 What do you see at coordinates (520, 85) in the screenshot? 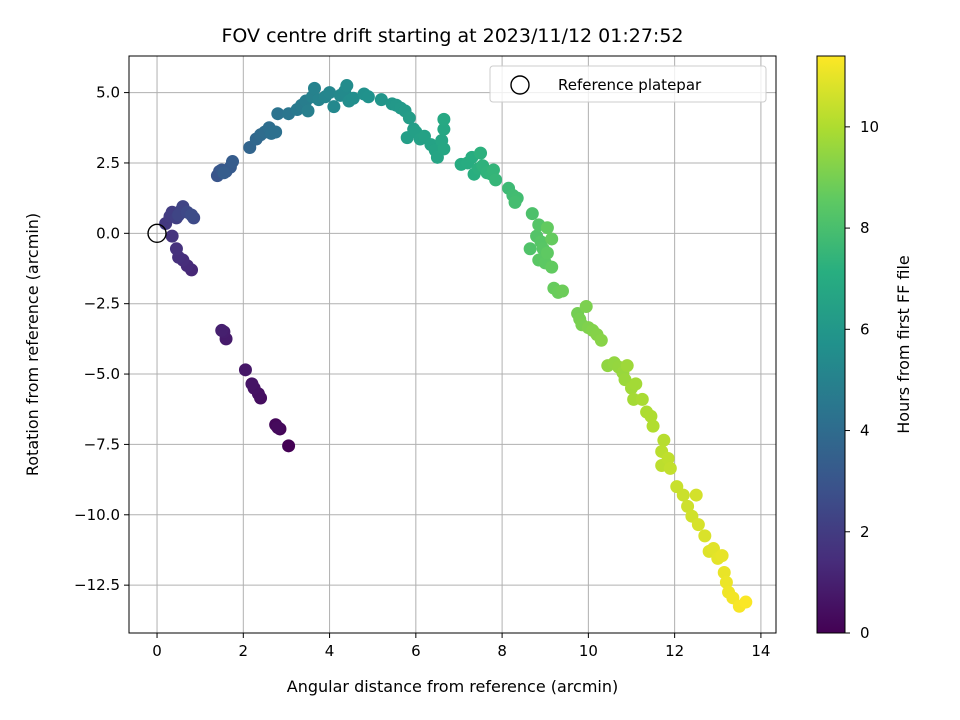
I see `legend-reference-marker` at bounding box center [520, 85].